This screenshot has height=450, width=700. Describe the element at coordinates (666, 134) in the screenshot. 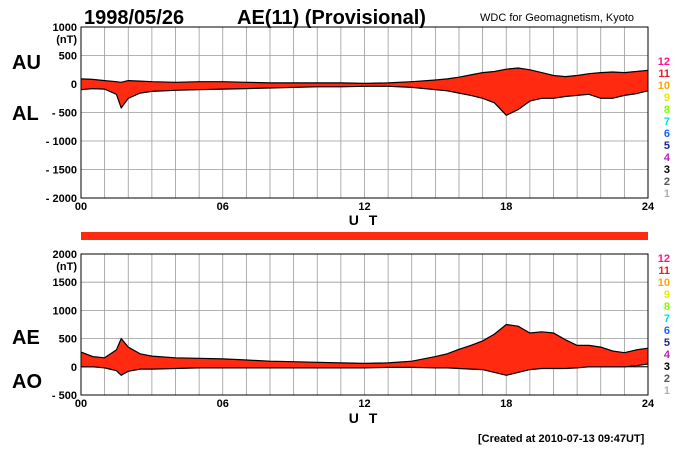

I see `top-legend-6: 6` at that location.